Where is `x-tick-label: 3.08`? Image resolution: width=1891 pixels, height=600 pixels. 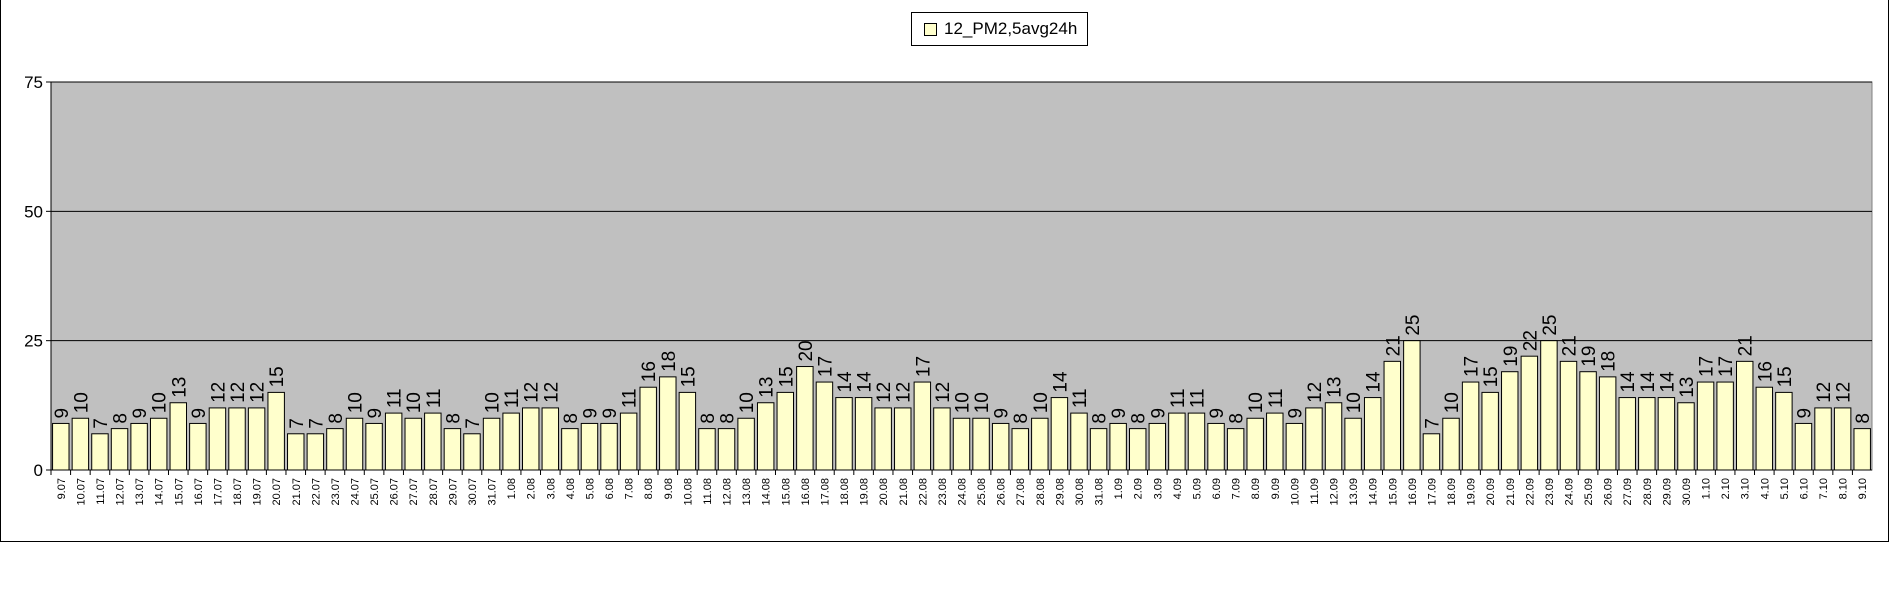 x-tick-label: 3.08 is located at coordinates (551, 488).